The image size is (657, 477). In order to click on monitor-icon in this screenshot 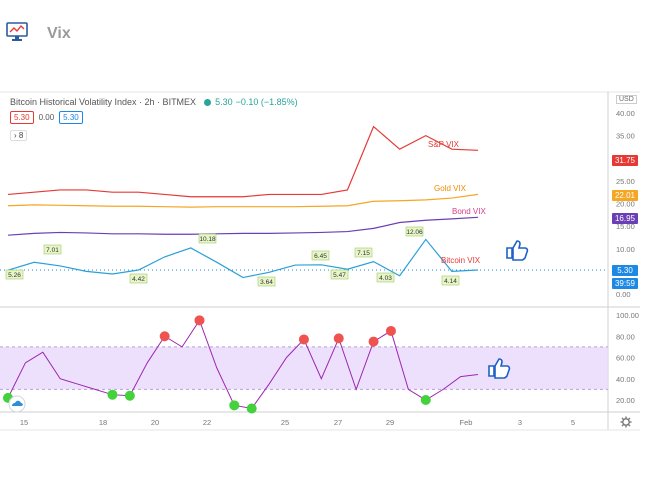, I will do `click(17, 31)`.